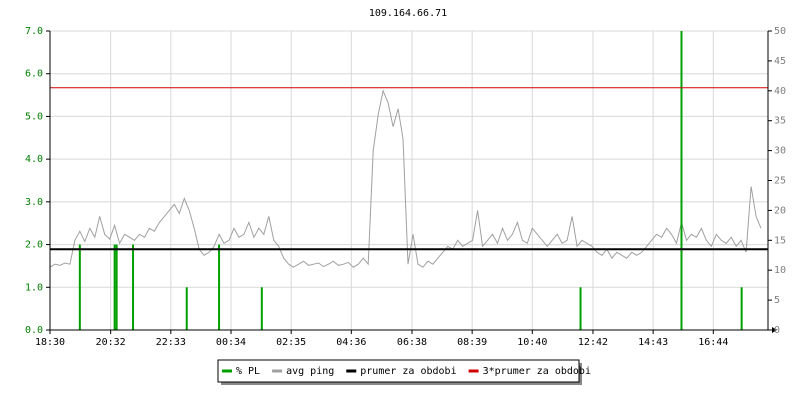  I want to click on y-tick-label: 1.0, so click(34, 287).